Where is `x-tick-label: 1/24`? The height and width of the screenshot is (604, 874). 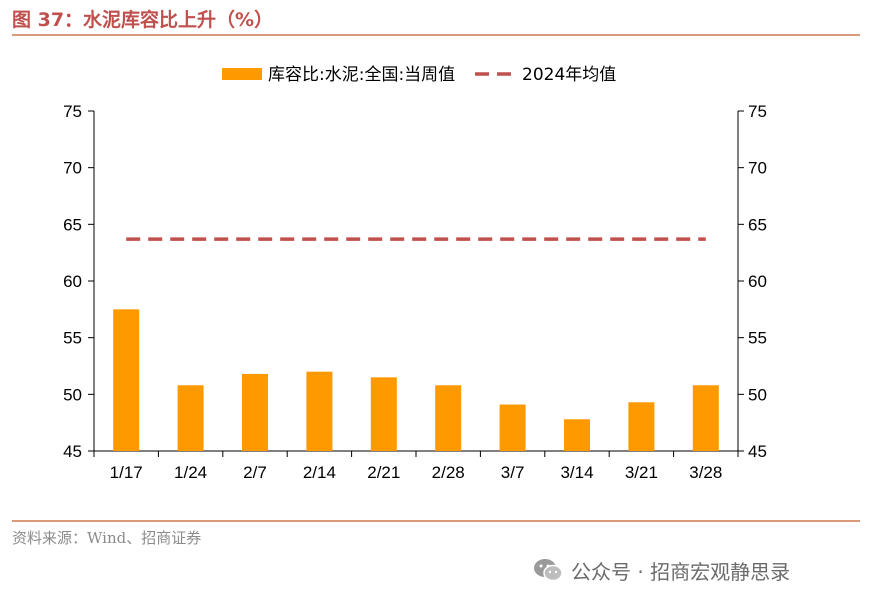
x-tick-label: 1/24 is located at coordinates (190, 472).